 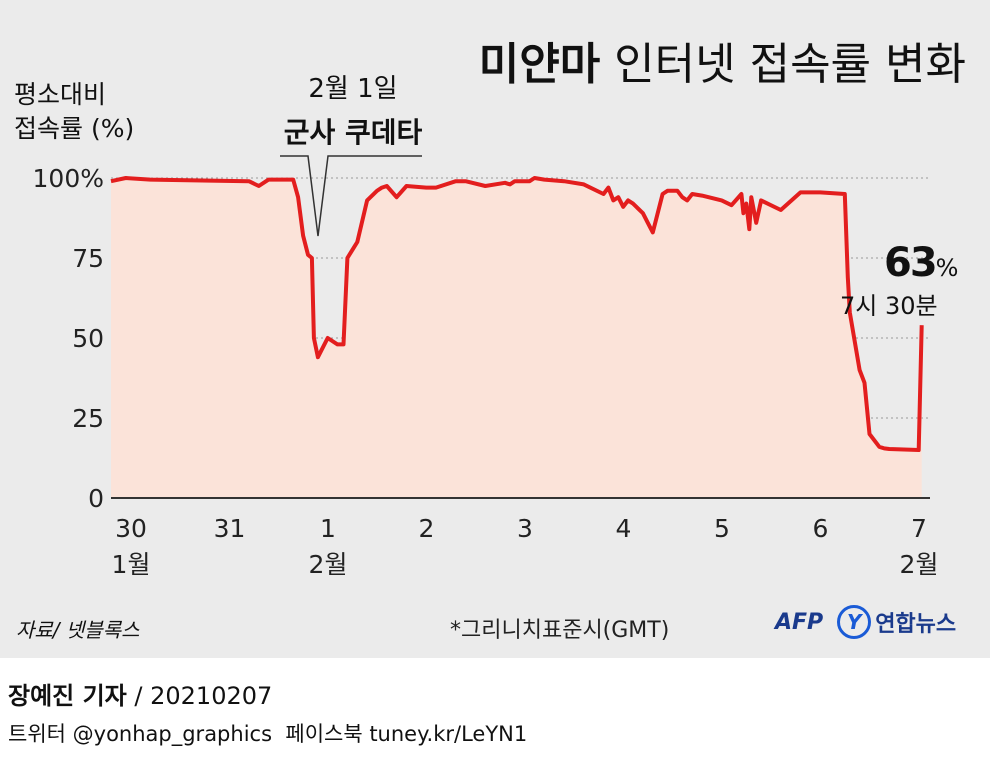 What do you see at coordinates (353, 132) in the screenshot?
I see `event-name: 군사 쿠데타` at bounding box center [353, 132].